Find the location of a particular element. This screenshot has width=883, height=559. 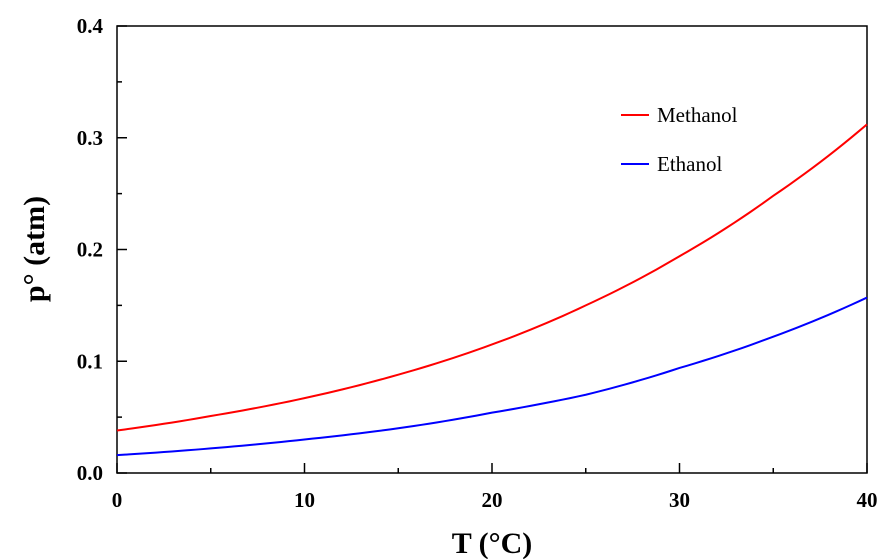

x-tick-label: 40 is located at coordinates (867, 500).